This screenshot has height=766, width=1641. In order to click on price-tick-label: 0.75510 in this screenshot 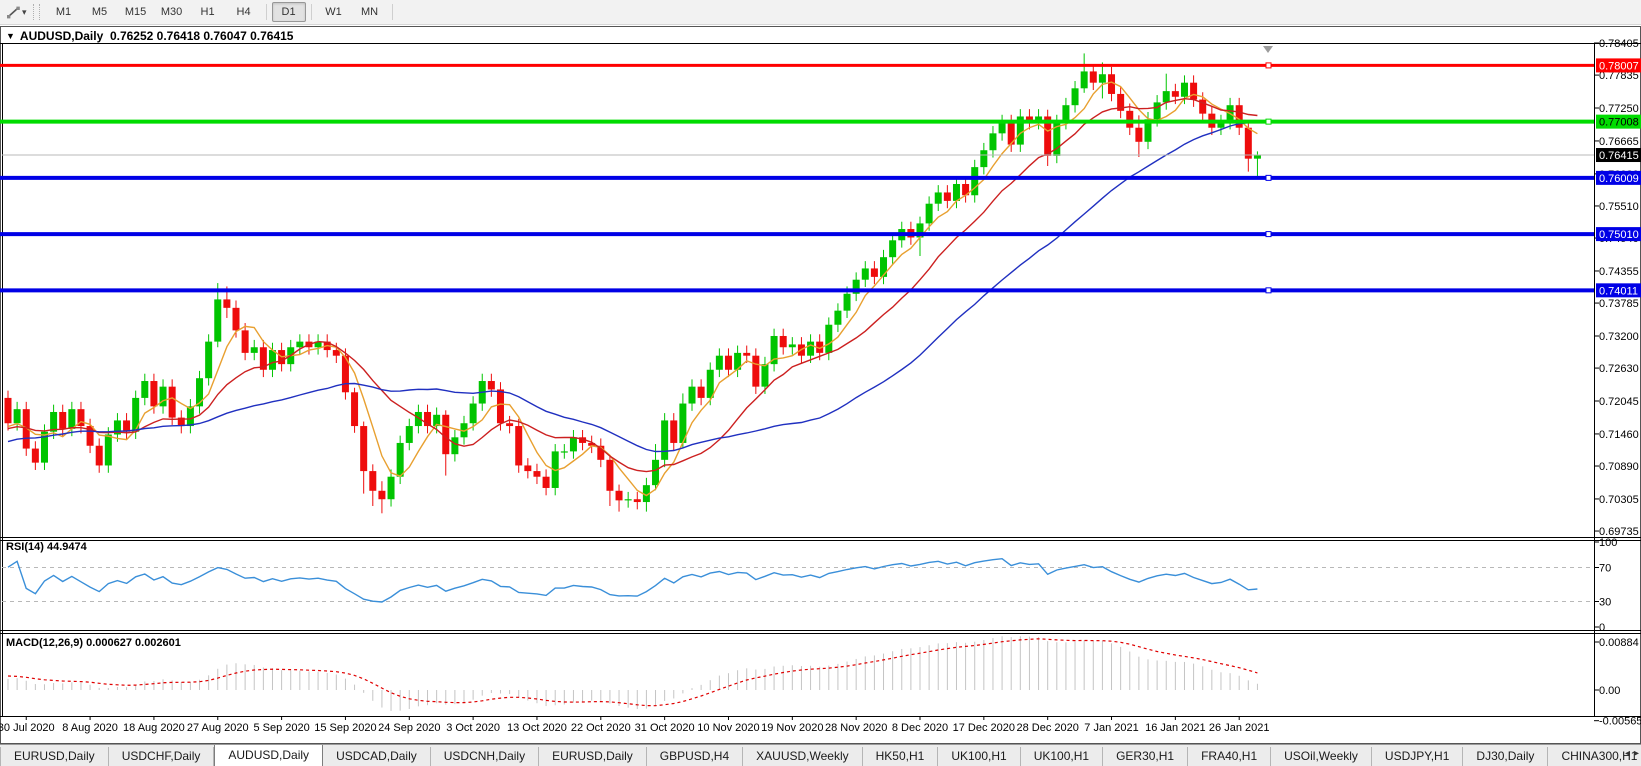, I will do `click(1619, 207)`.